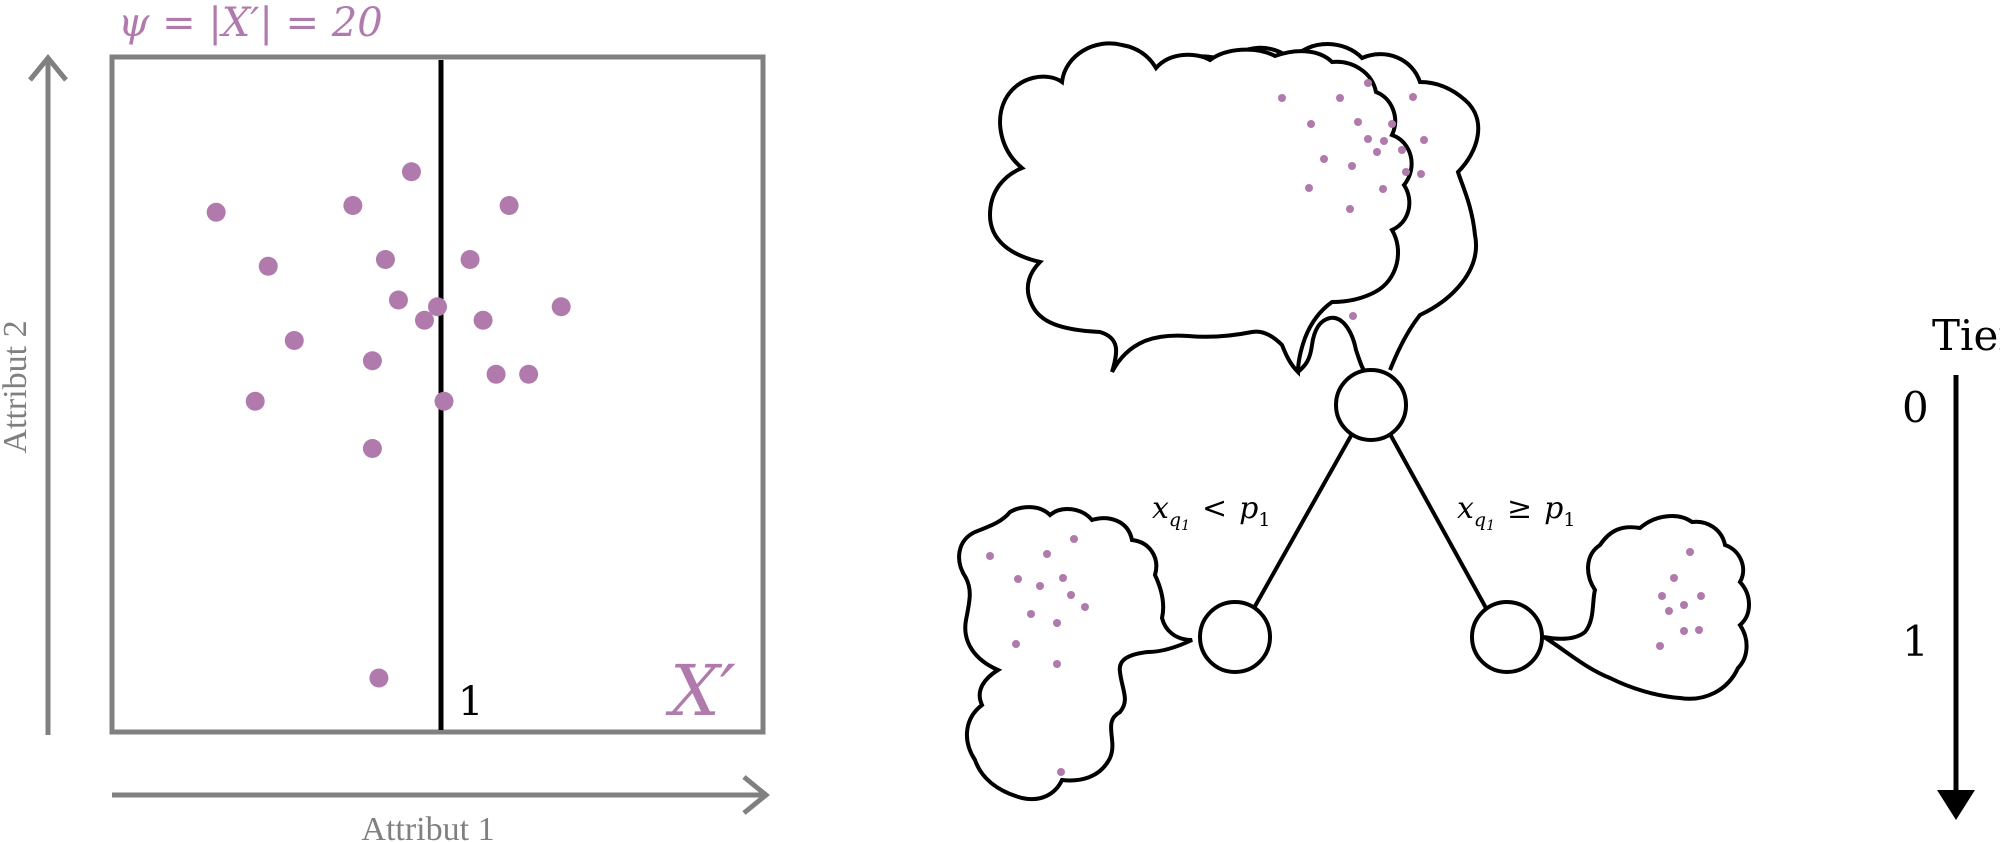 Image resolution: width=2000 pixels, height=842 pixels. Describe the element at coordinates (1353, 199) in the screenshot. I see `root-cloud-dots` at that location.